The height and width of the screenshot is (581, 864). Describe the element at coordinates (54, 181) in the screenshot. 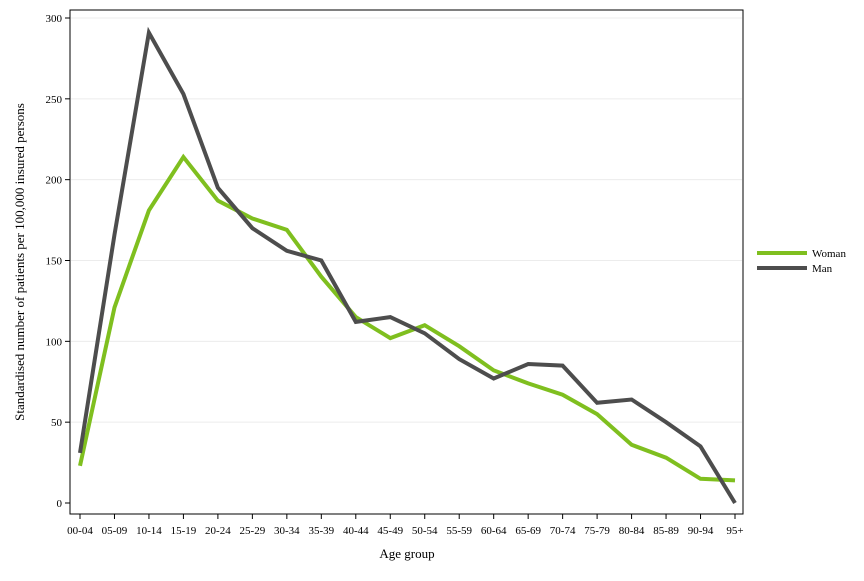

I see `y-tick-label-200: 200` at that location.